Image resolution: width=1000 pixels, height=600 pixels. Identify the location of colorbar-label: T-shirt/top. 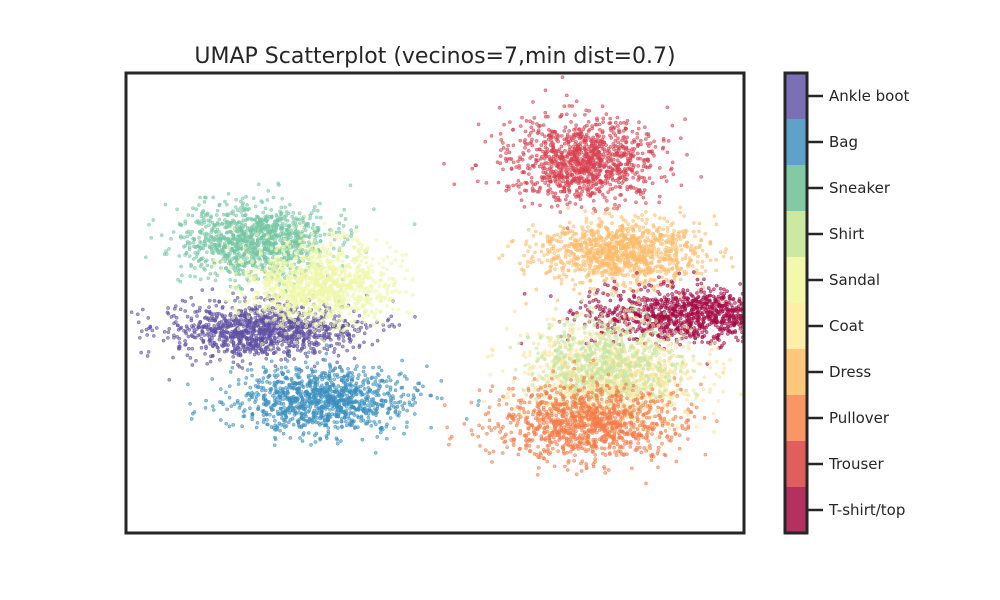
(866, 510).